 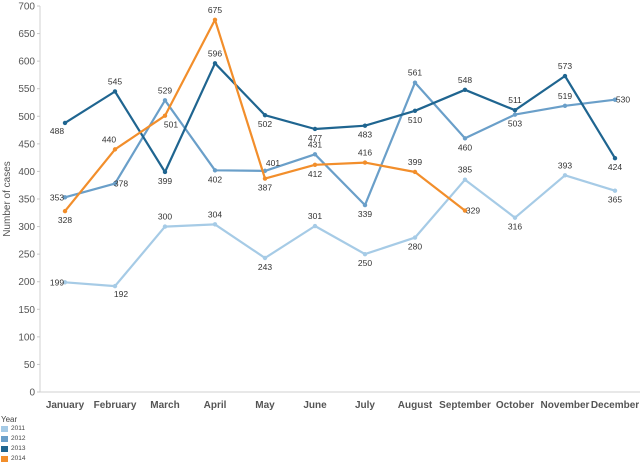 What do you see at coordinates (565, 66) in the screenshot?
I see `data-label-2013: 573` at bounding box center [565, 66].